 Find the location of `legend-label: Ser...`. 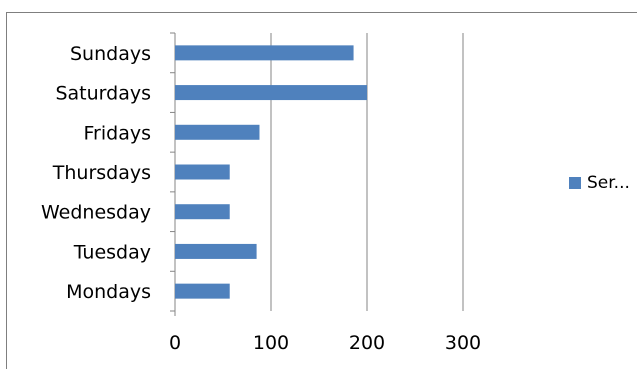

legend-label: Ser... is located at coordinates (608, 183).